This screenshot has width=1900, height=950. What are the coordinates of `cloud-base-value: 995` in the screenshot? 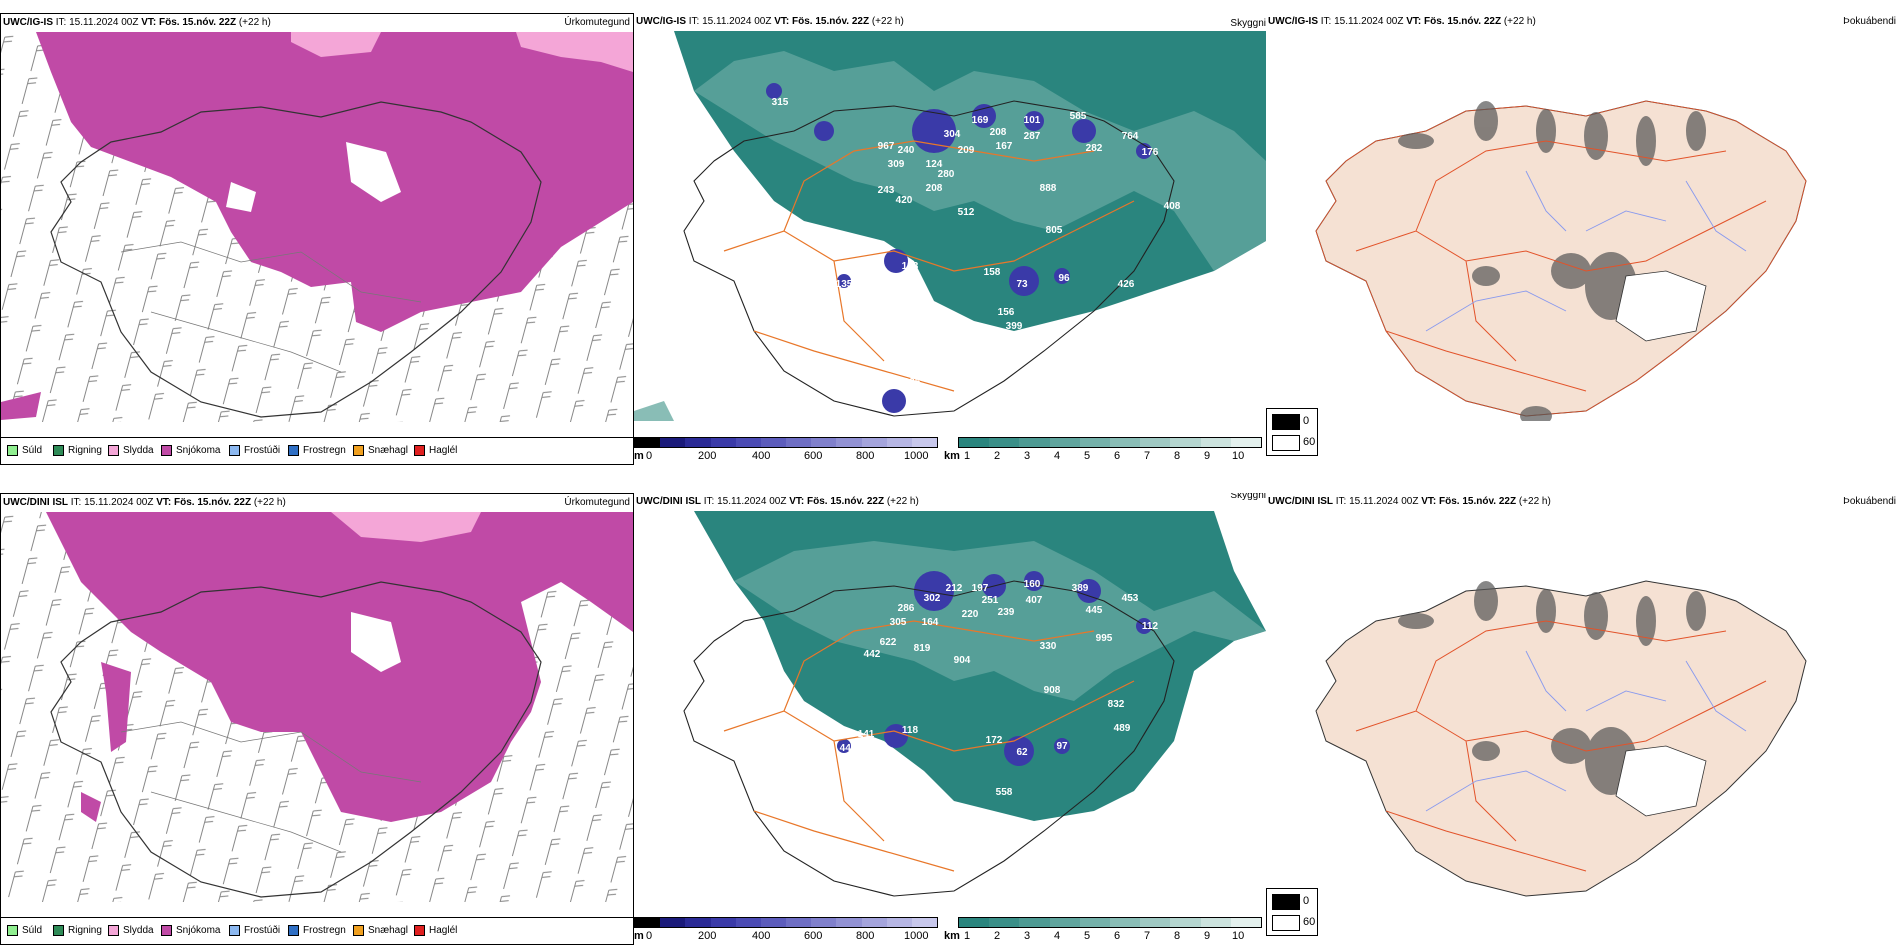 It's located at (1104, 638).